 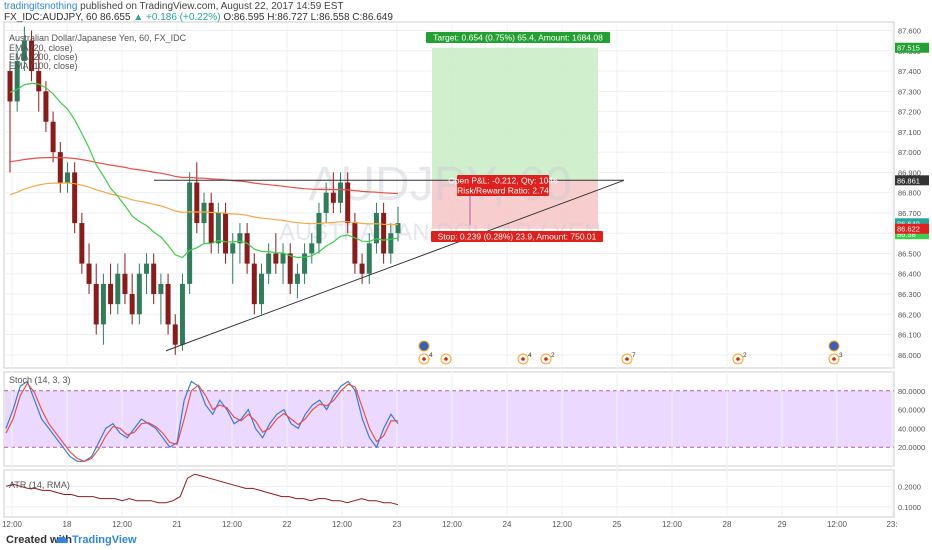 I want to click on price-tick-label: 86.900, so click(x=909, y=172).